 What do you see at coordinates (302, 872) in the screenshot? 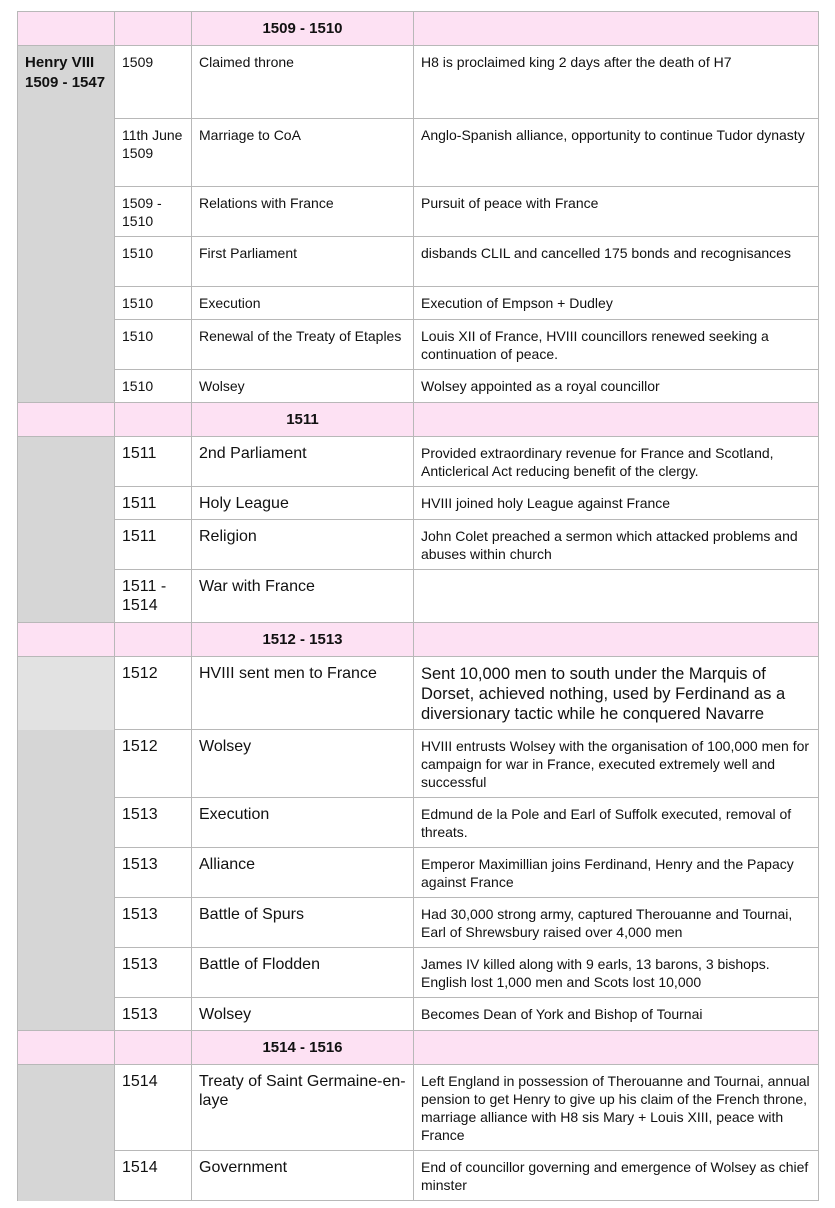
I see `event-cell: Alliance` at bounding box center [302, 872].